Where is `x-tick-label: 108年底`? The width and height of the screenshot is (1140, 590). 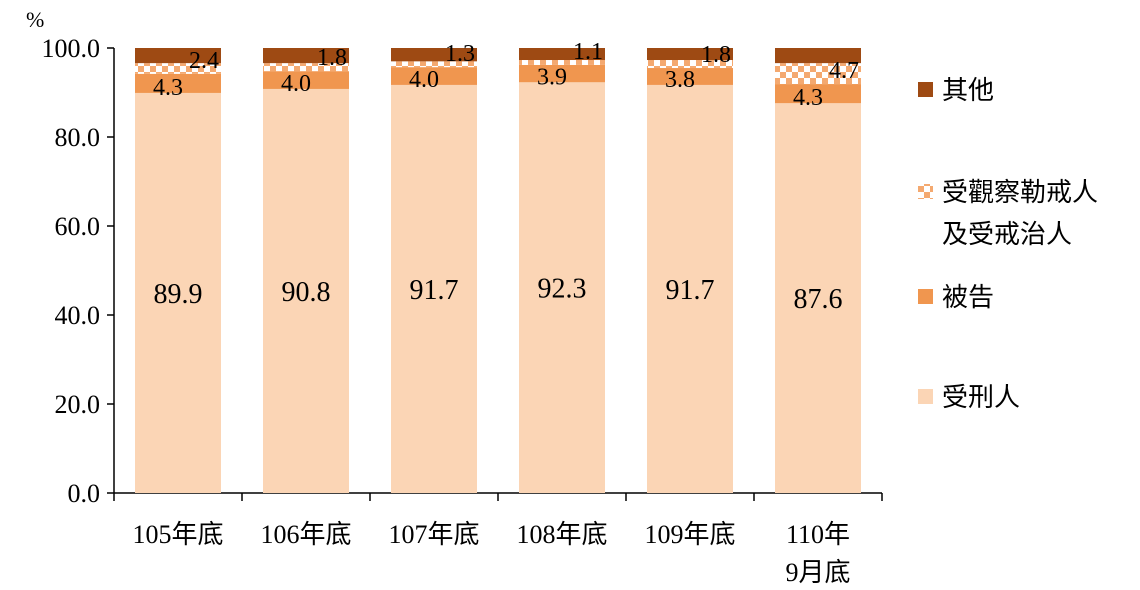
x-tick-label: 108年底 is located at coordinates (561, 534).